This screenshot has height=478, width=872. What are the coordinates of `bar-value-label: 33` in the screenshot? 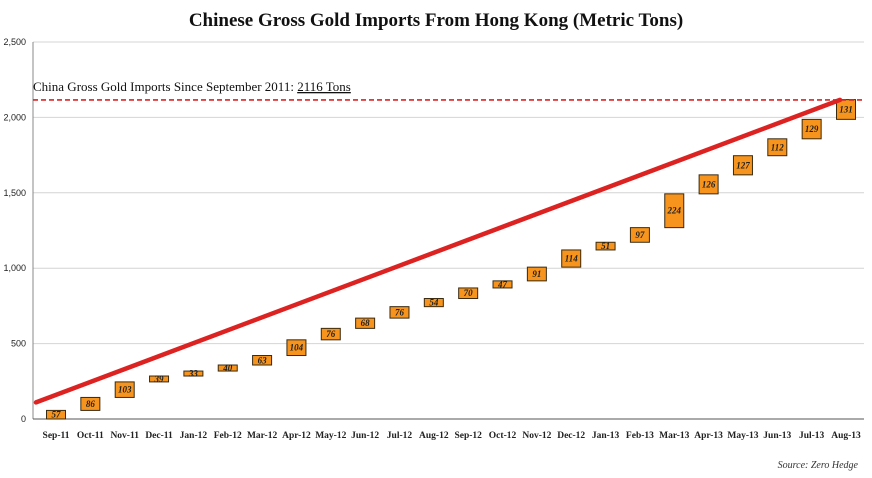 It's located at (193, 374).